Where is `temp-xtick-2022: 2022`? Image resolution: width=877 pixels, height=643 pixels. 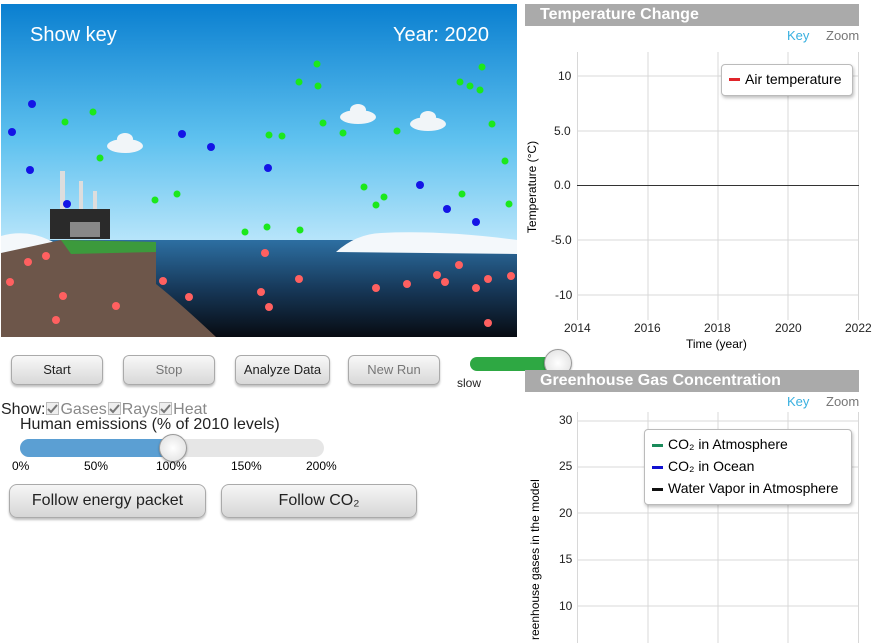
temp-xtick-2022: 2022 is located at coordinates (858, 328).